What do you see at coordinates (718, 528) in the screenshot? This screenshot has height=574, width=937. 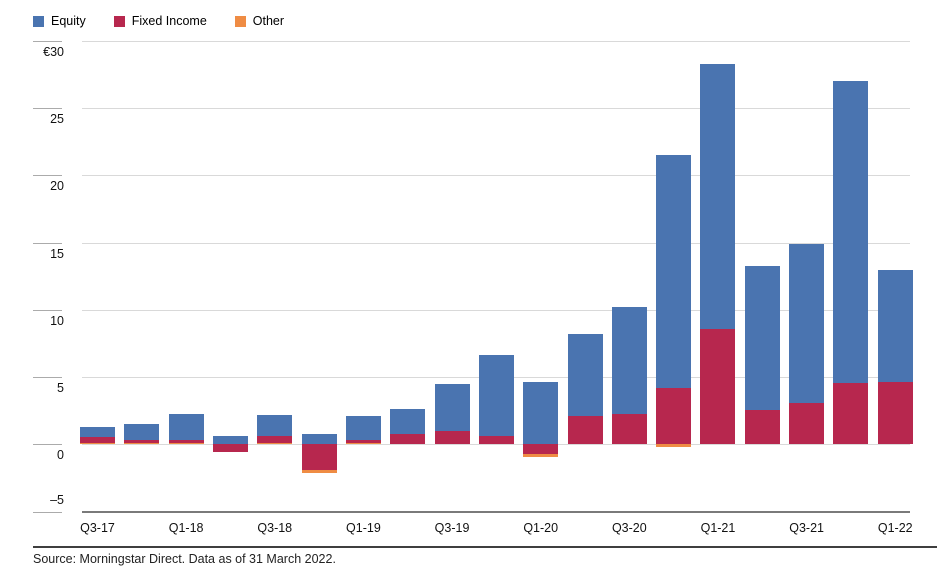 I see `x-axis-label: Q1-21` at bounding box center [718, 528].